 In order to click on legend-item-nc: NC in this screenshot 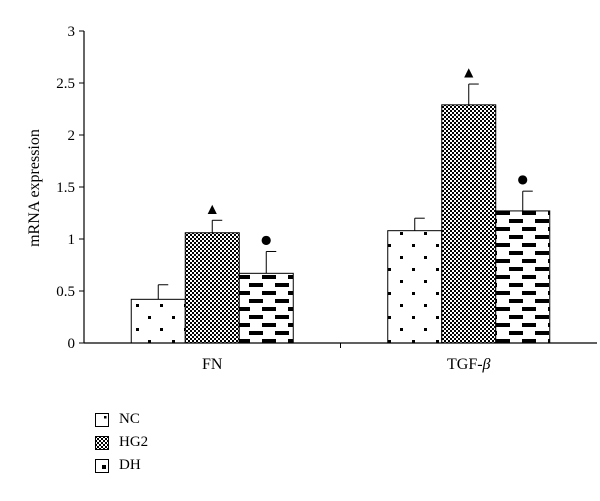, I will do `click(121, 419)`.